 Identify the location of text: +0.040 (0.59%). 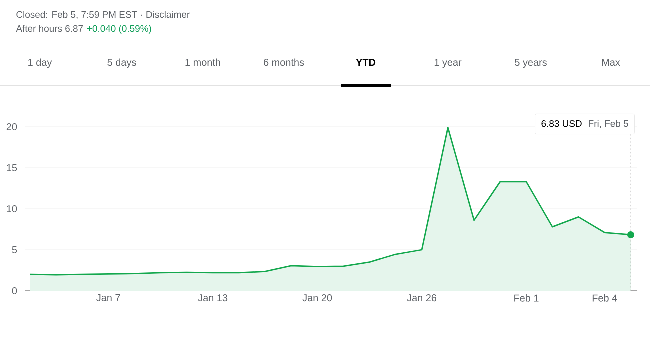
(119, 29).